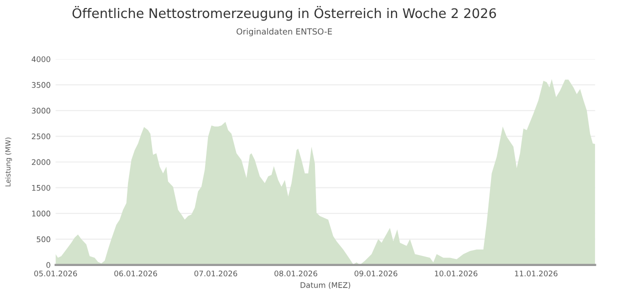  What do you see at coordinates (284, 32) in the screenshot?
I see `chart-subtitle: Originaldaten ENTSO-E` at bounding box center [284, 32].